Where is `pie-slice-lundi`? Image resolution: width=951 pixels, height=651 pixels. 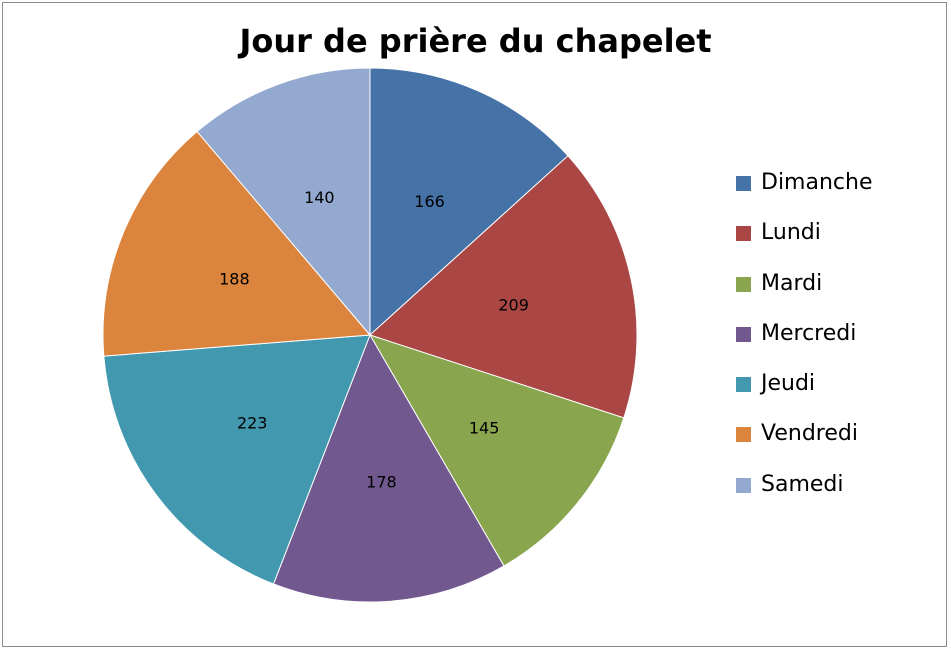 pie-slice-lundi is located at coordinates (503, 287).